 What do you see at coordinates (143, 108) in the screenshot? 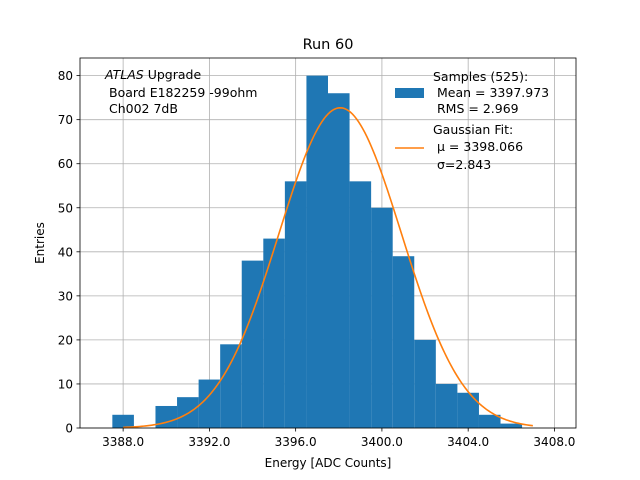
I see `annotation-channel: Ch002 7dB` at bounding box center [143, 108].